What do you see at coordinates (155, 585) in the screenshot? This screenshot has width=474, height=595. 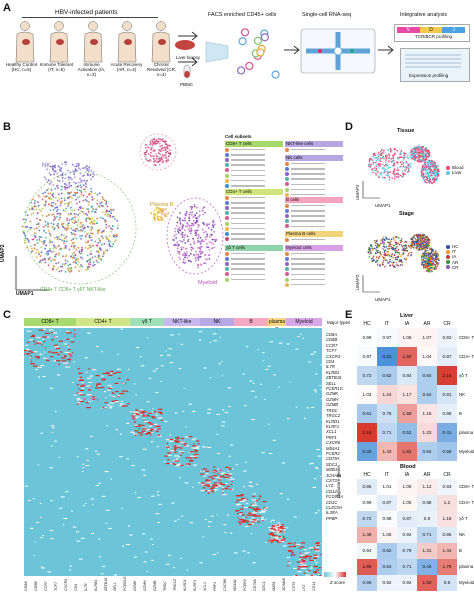 I see `heatmap-x-gene-label: GZMB` at bounding box center [155, 585].